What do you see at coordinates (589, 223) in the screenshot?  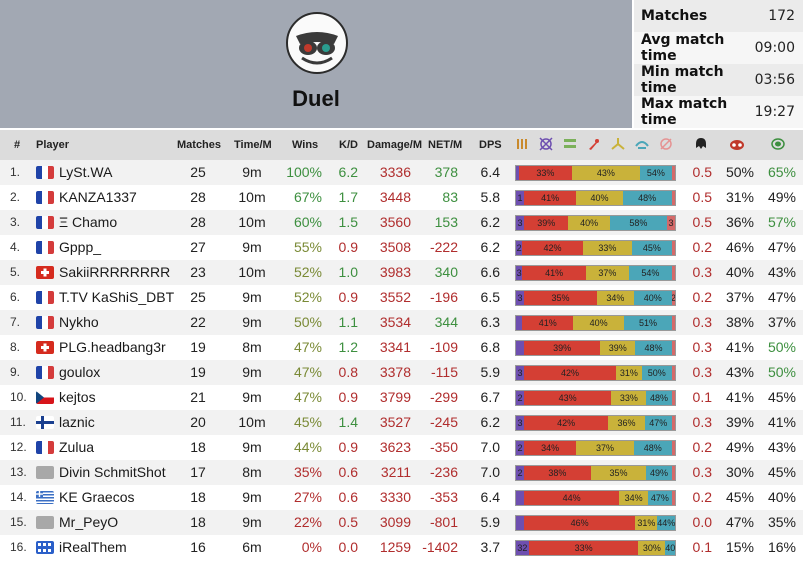 I see `weapon-segment: 40%` at bounding box center [589, 223].